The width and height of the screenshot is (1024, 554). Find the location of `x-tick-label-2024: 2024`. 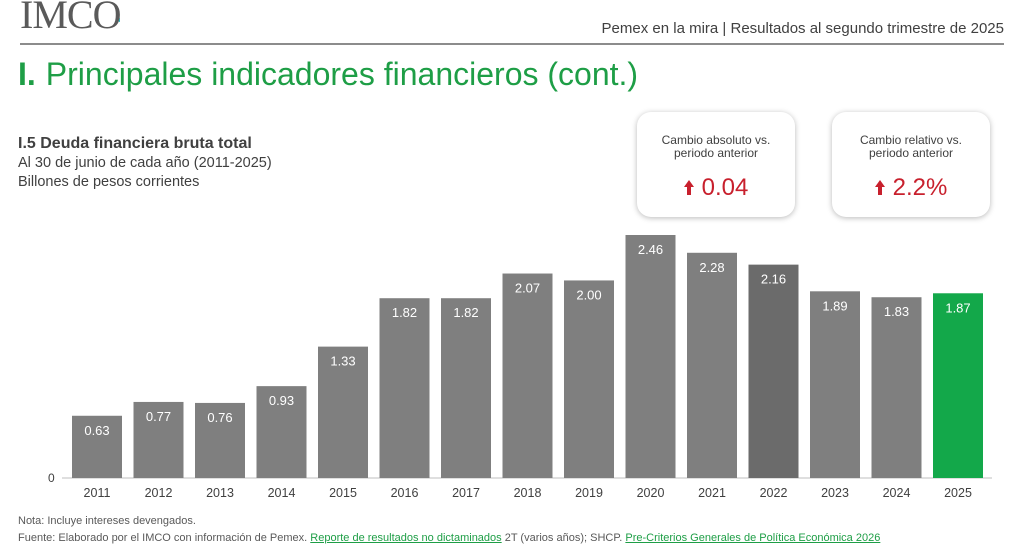

x-tick-label-2024: 2024 is located at coordinates (897, 493).